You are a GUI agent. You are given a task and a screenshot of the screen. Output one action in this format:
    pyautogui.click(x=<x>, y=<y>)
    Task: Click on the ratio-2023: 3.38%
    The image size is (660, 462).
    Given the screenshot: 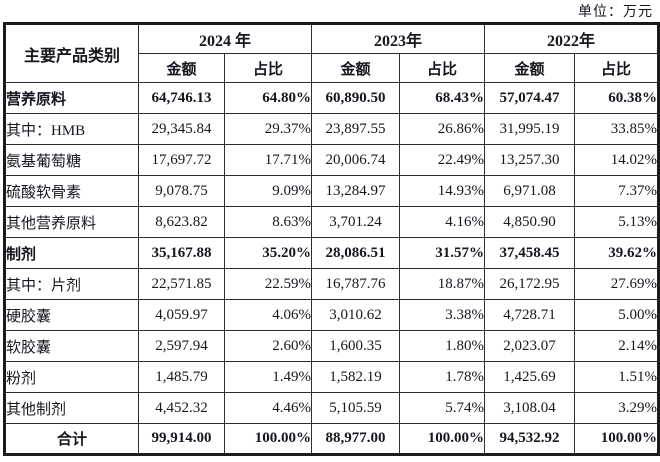 What is the action you would take?
    pyautogui.click(x=442, y=315)
    